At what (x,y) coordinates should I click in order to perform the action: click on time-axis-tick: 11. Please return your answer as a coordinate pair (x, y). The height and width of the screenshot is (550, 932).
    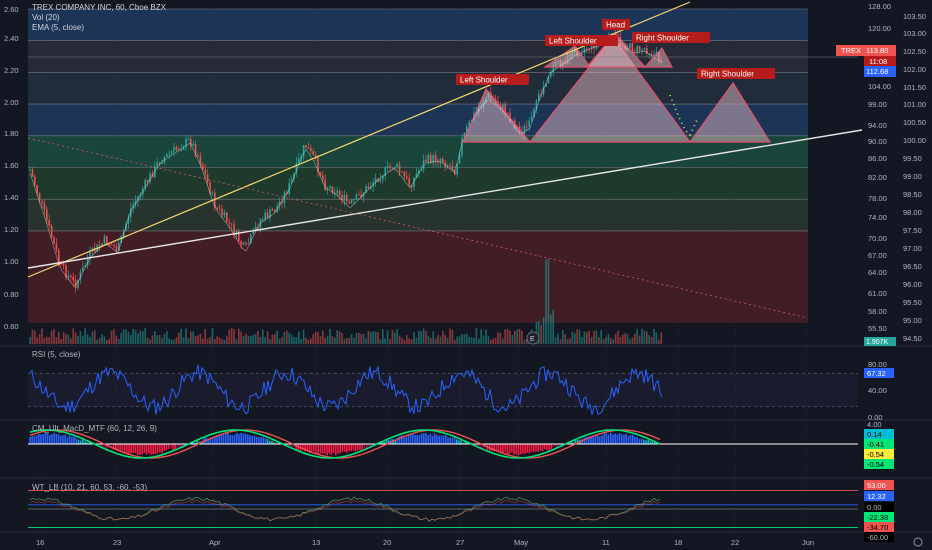
    Looking at the image, I should click on (606, 542).